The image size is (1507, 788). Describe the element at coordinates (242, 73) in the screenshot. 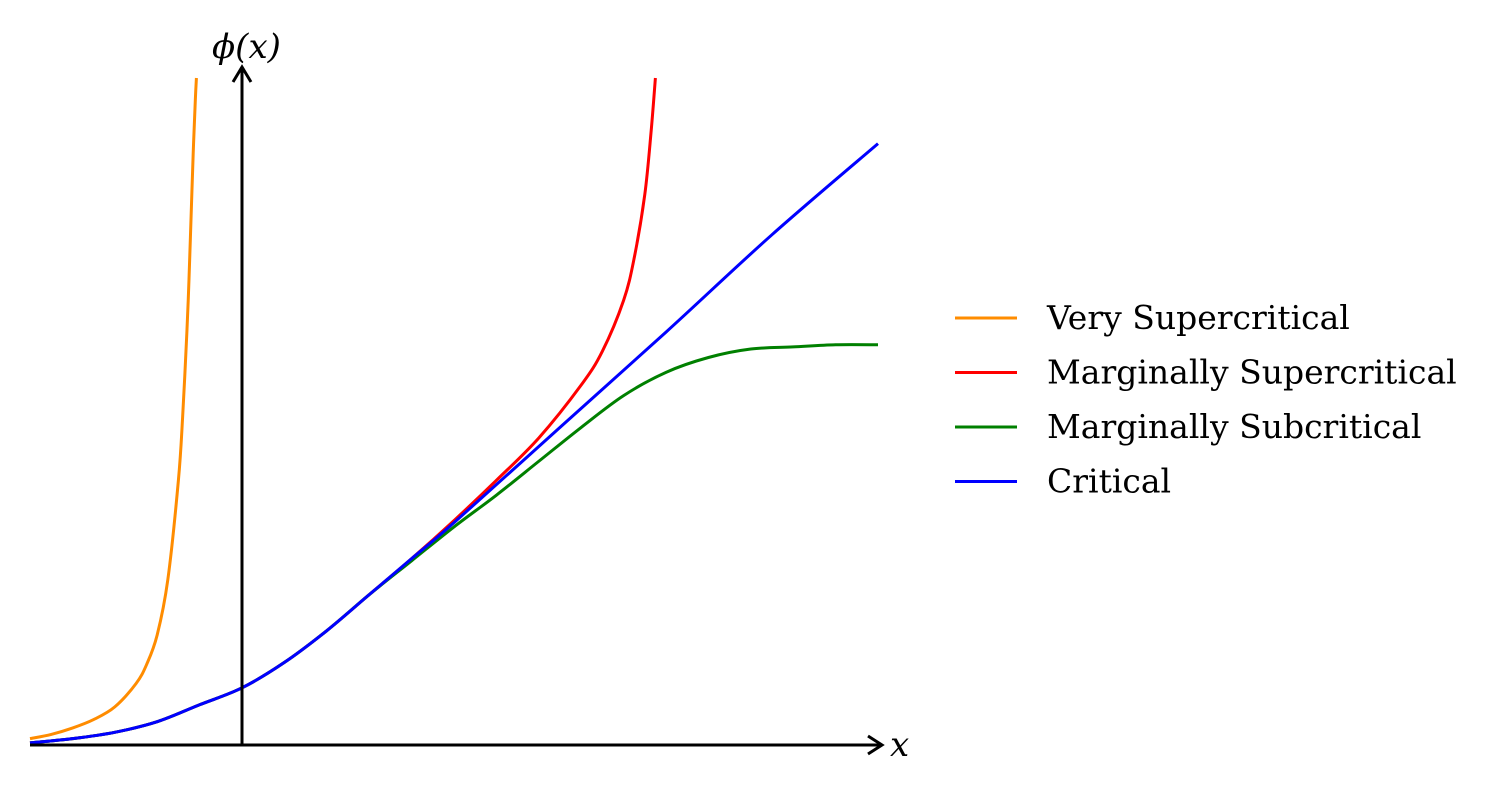

I see `y-axis-arrowhead` at that location.